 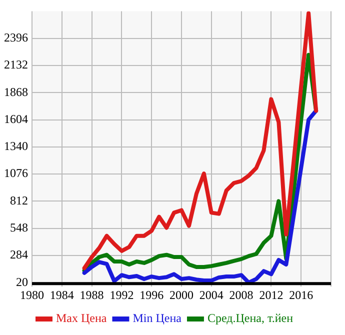 What do you see at coordinates (22, 281) in the screenshot?
I see `y-tick-label: 20` at bounding box center [22, 281].